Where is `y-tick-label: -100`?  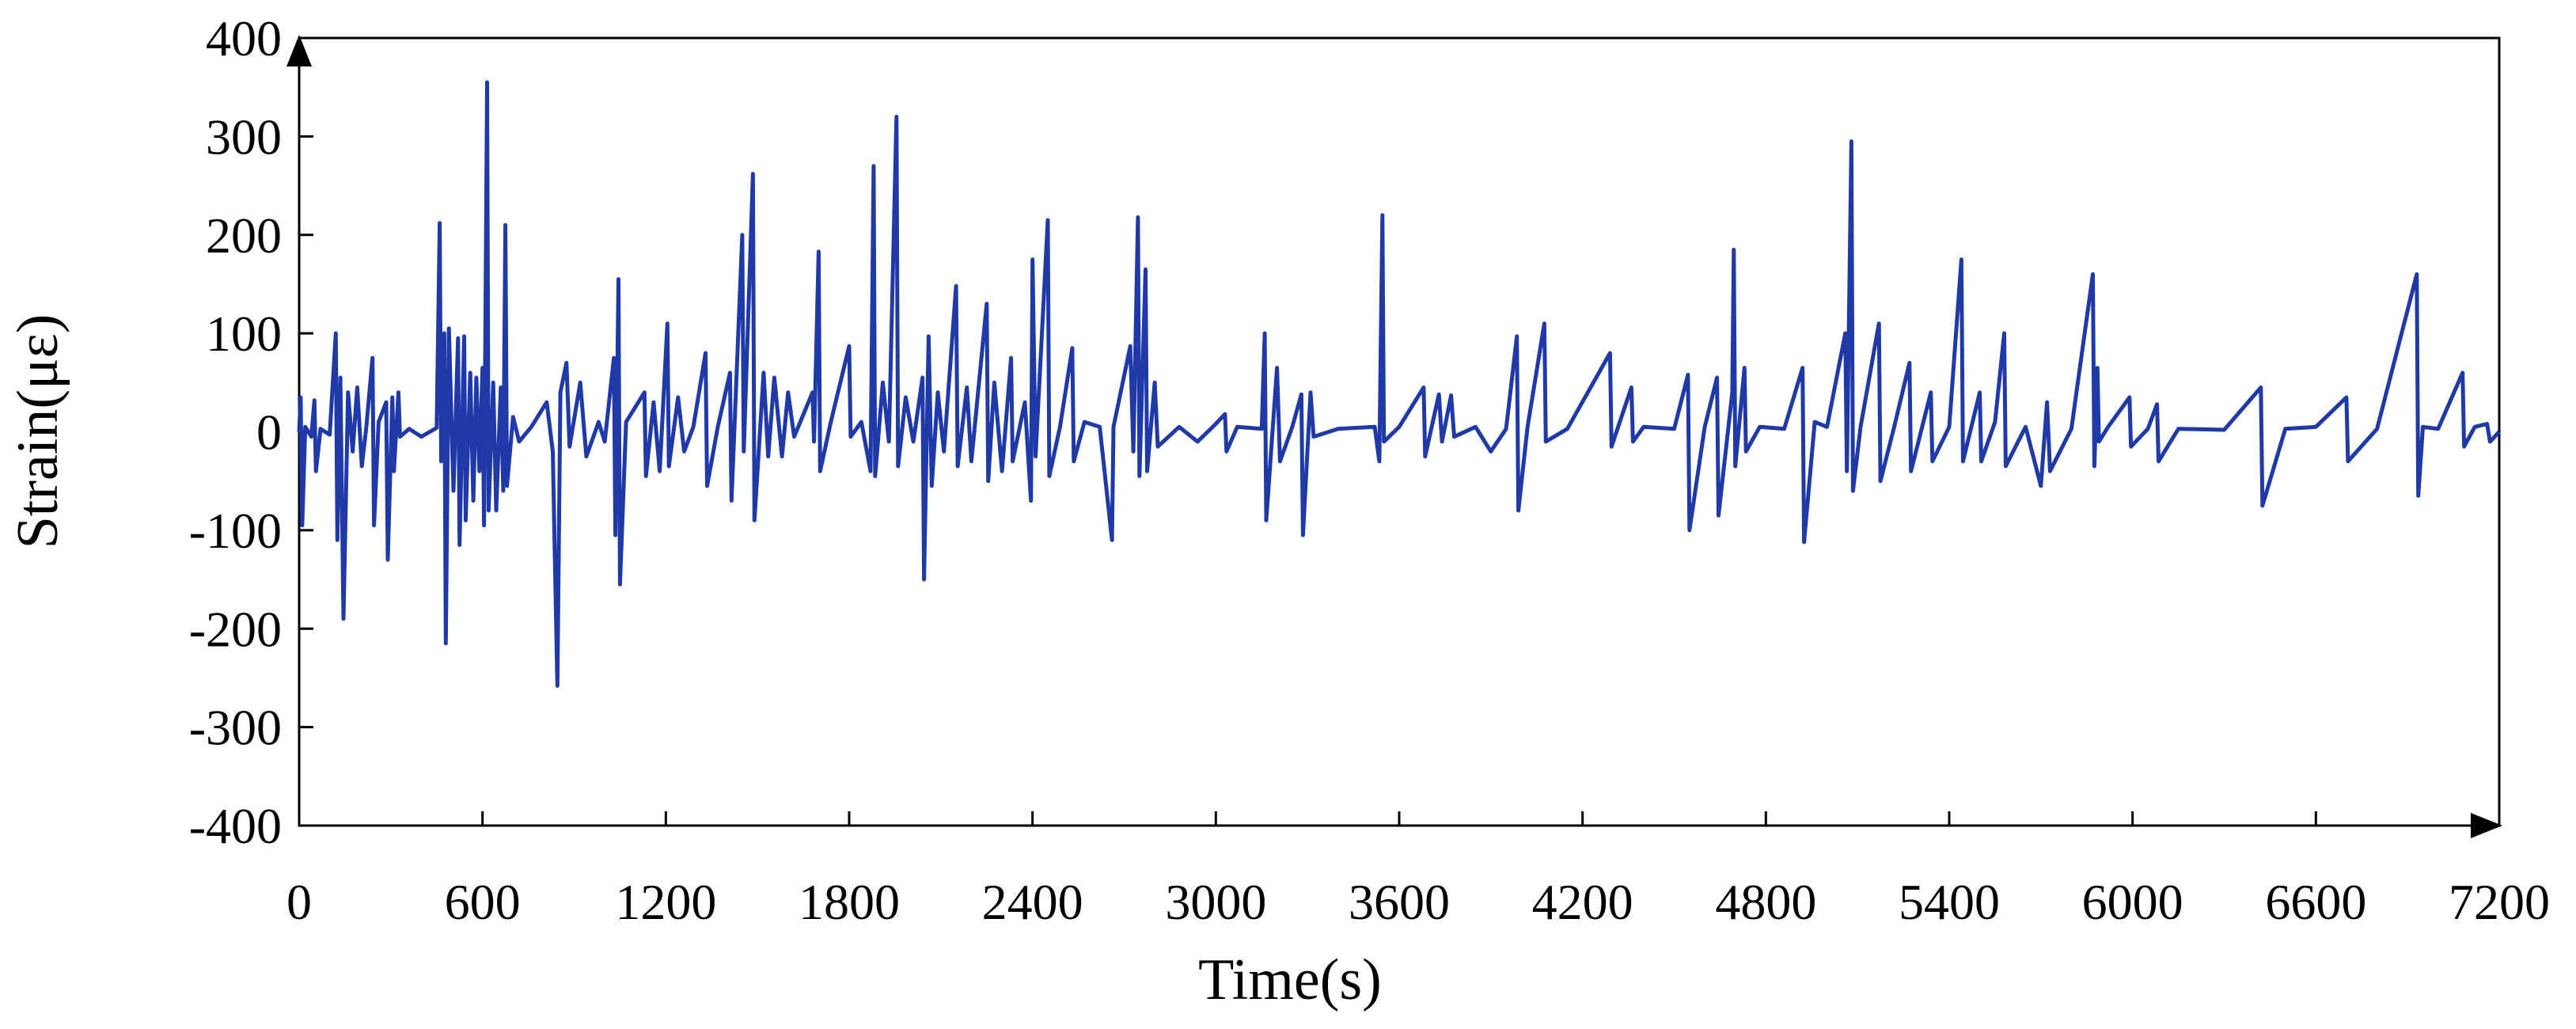 y-tick-label: -100 is located at coordinates (235, 531).